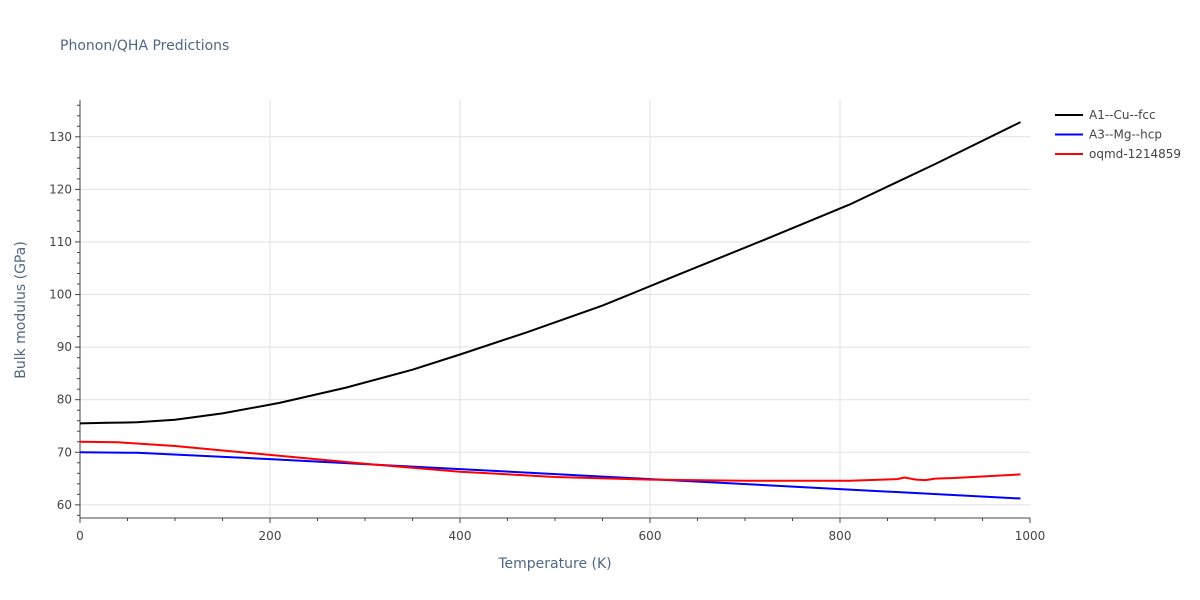 The height and width of the screenshot is (600, 1200). What do you see at coordinates (64, 347) in the screenshot?
I see `y-tick-label: 90` at bounding box center [64, 347].